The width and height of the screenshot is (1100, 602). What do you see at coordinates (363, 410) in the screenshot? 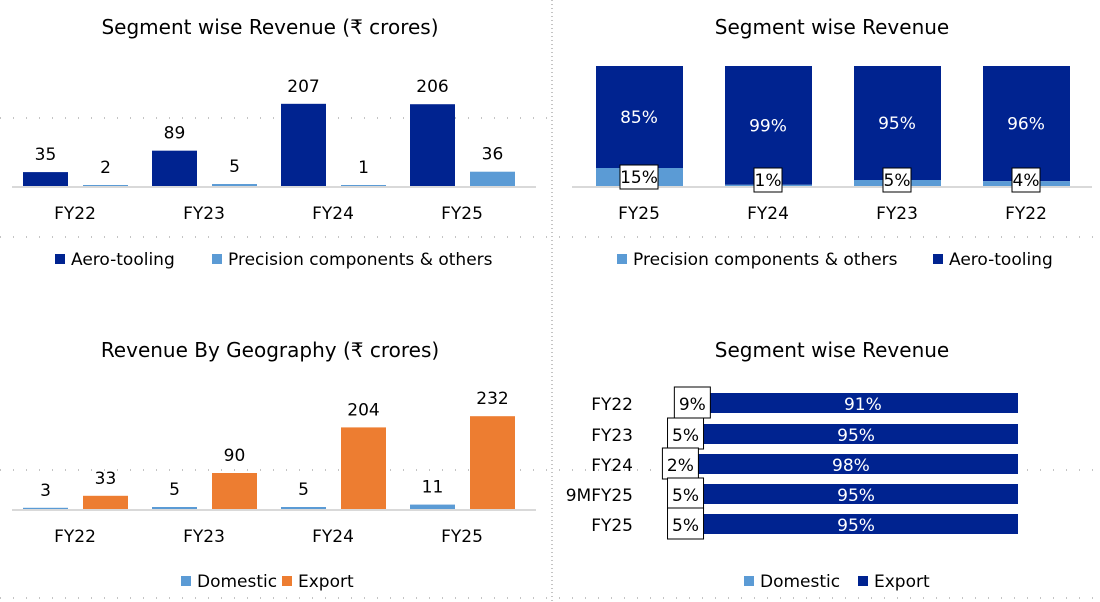
I see `data-label: 204` at bounding box center [363, 410].